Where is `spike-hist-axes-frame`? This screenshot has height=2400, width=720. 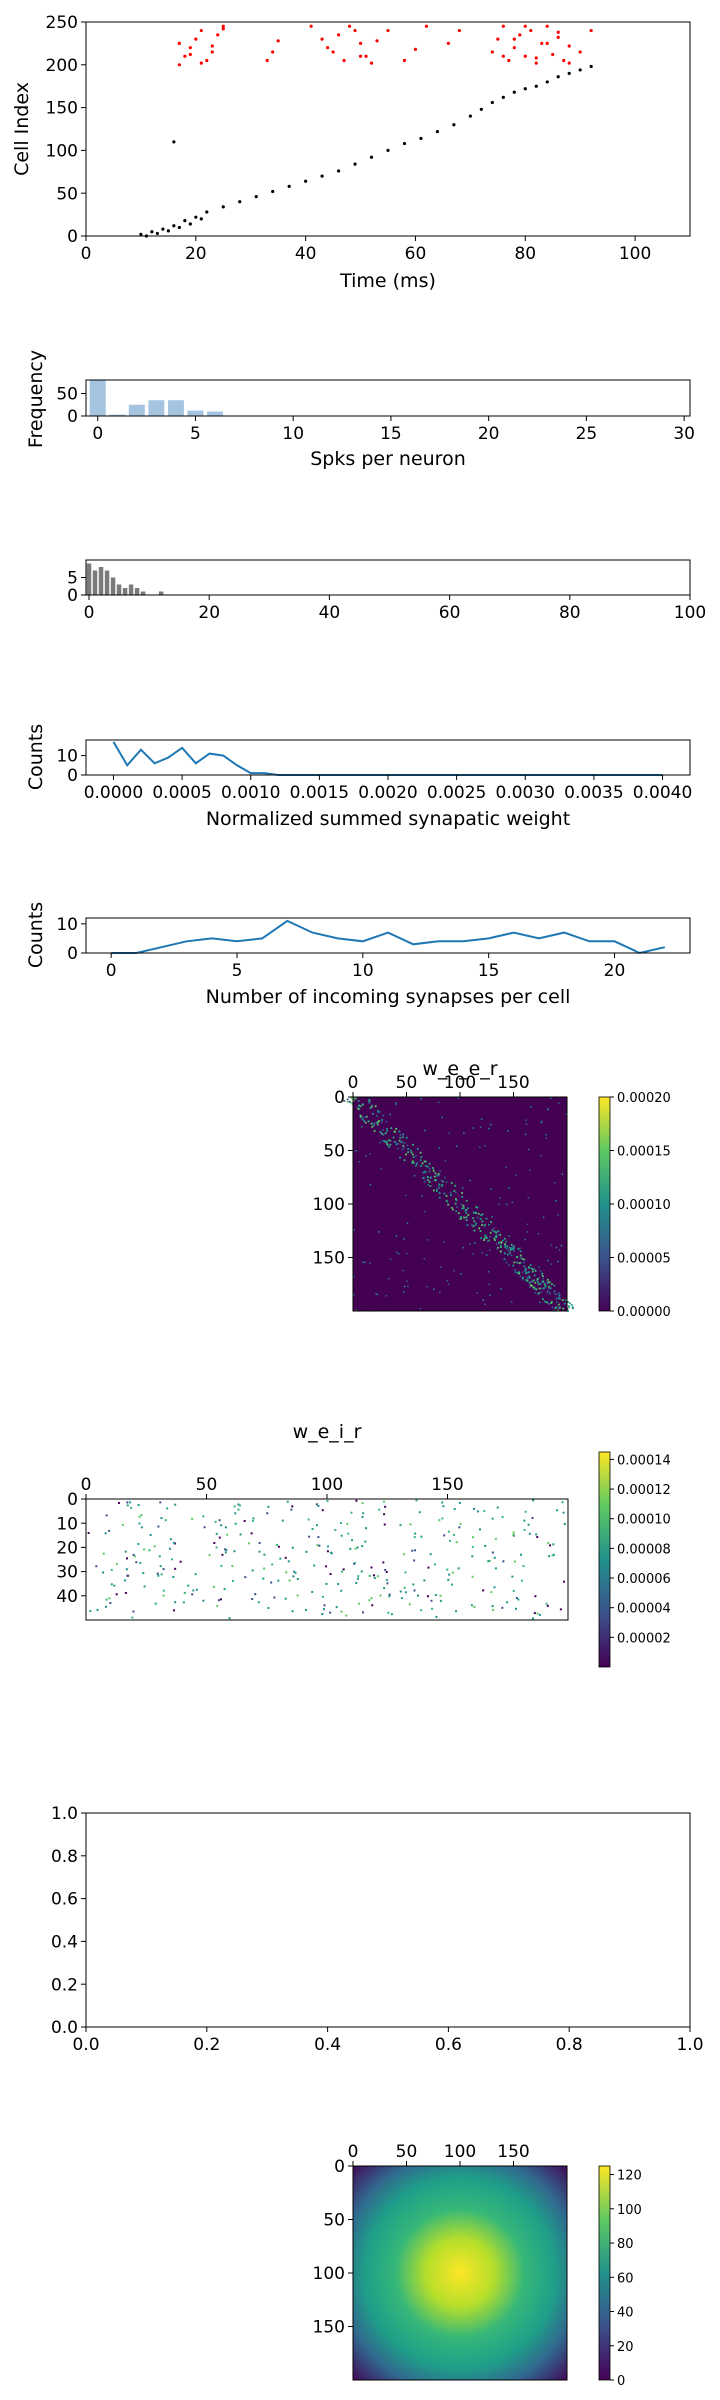 spike-hist-axes-frame is located at coordinates (388, 398).